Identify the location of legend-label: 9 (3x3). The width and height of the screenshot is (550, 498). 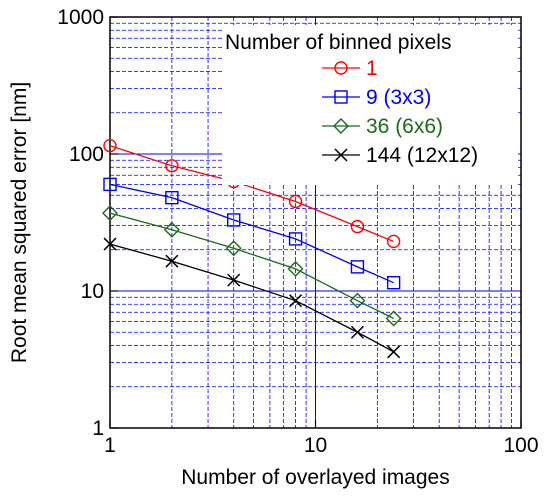
(398, 97).